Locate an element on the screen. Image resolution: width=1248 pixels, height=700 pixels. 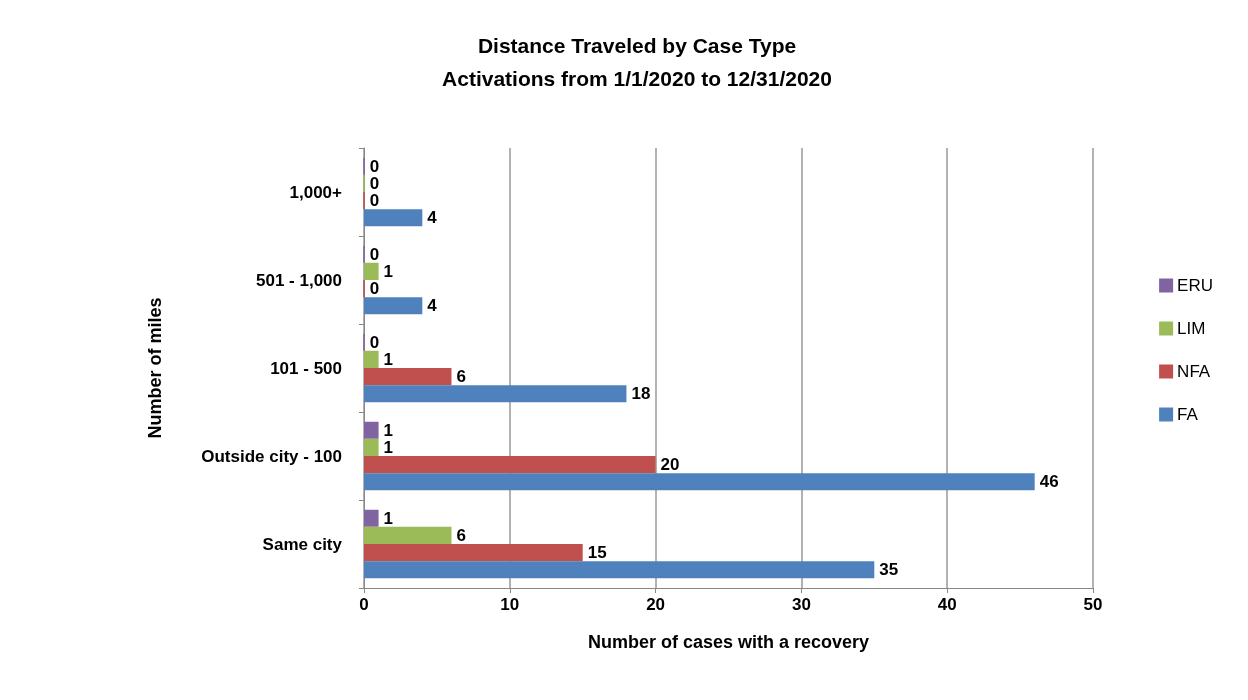
legend-label: LIM is located at coordinates (1191, 328).